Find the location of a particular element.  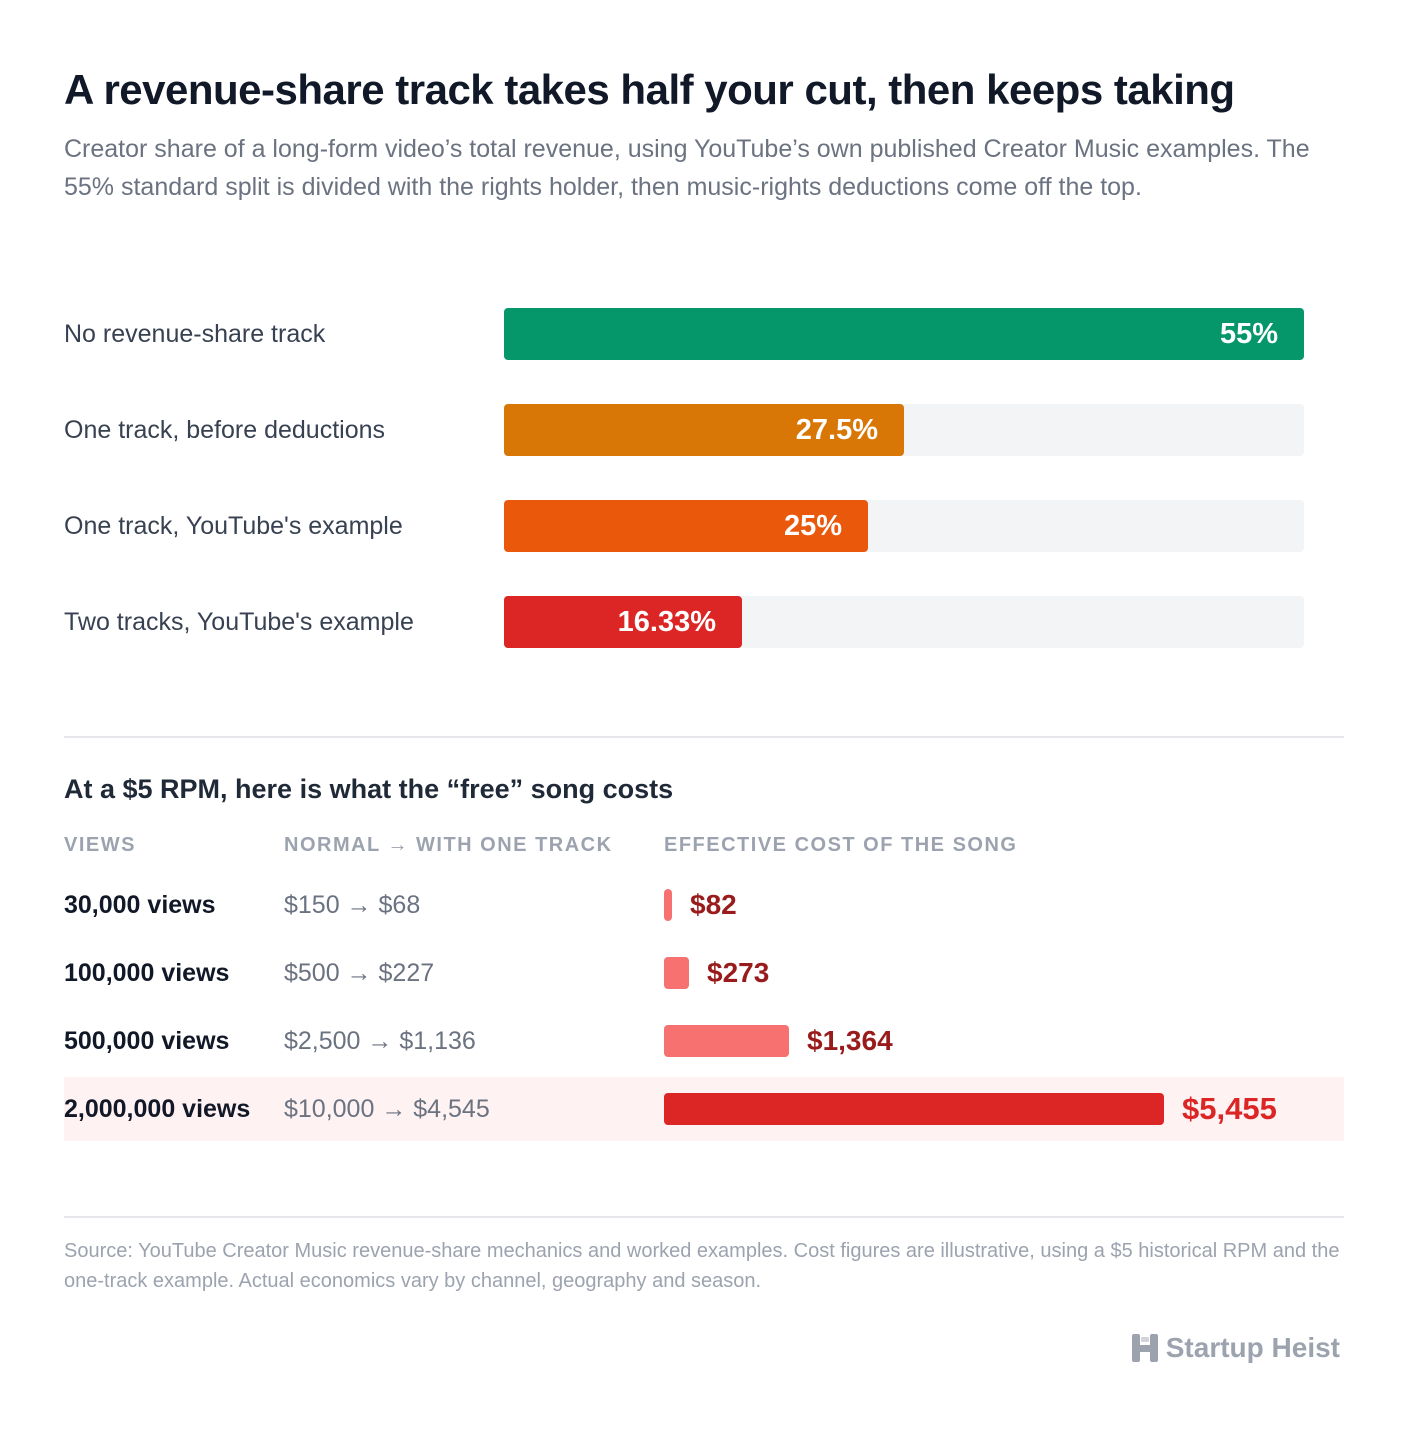

bar-value-label: 16.33% is located at coordinates (666, 622).